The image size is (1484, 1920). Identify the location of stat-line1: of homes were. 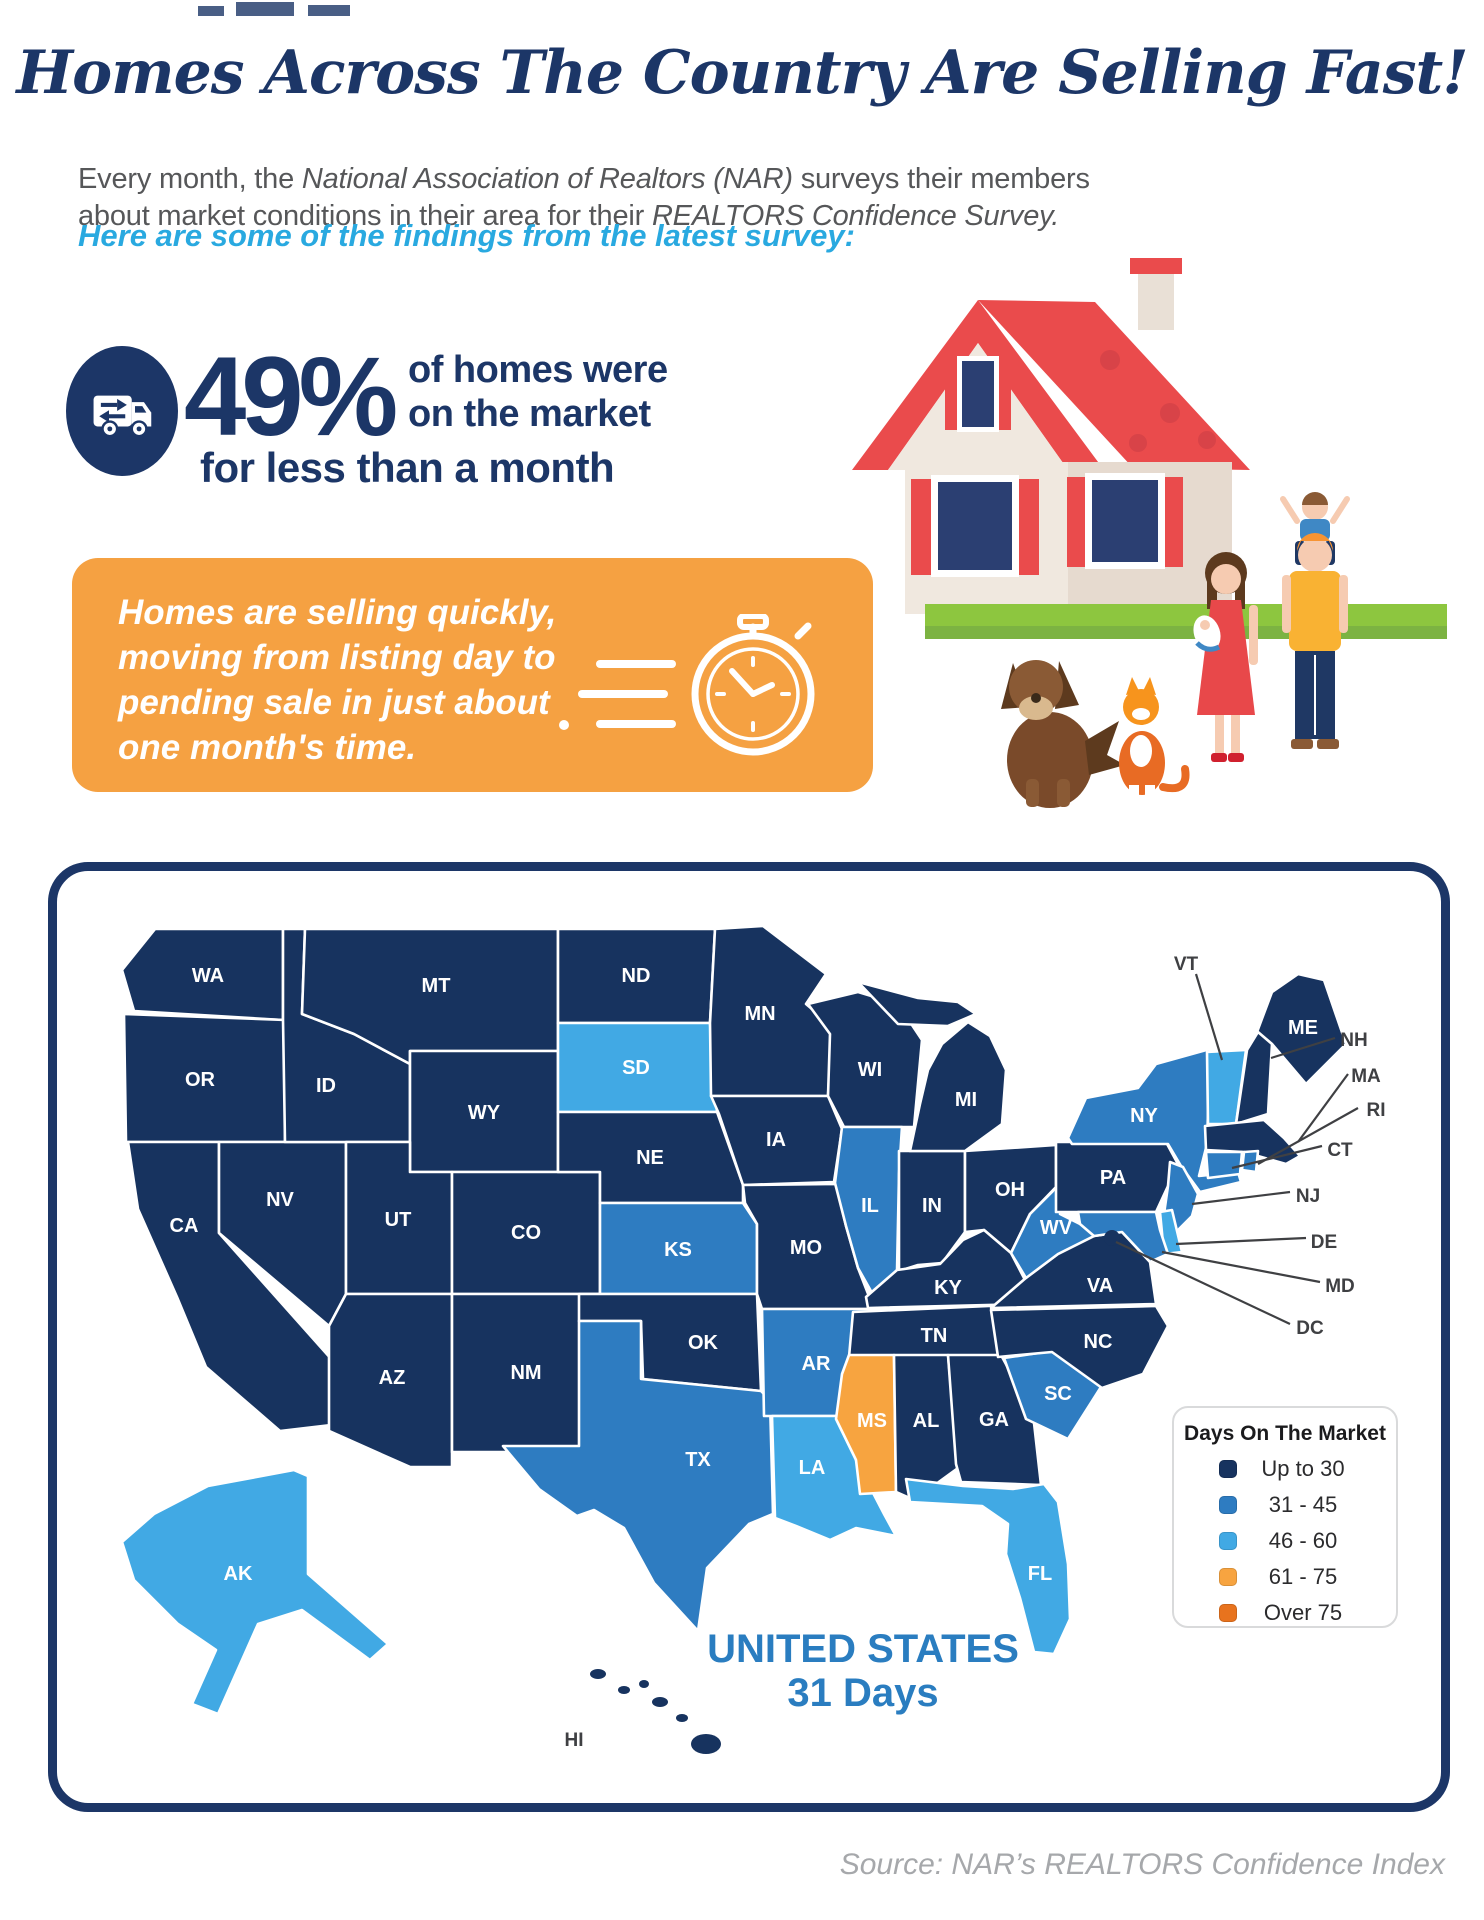
(538, 370).